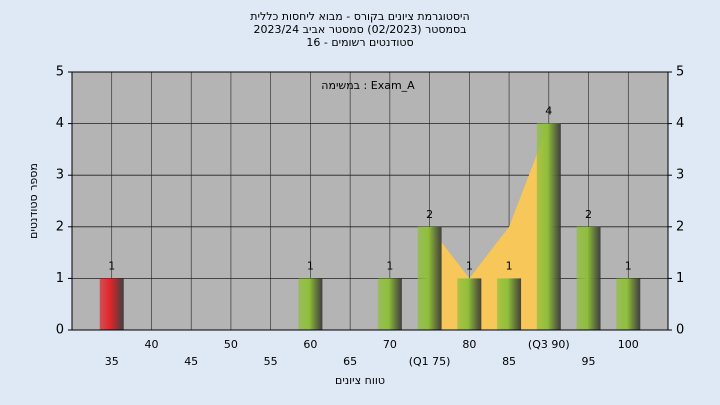 The width and height of the screenshot is (720, 405). What do you see at coordinates (680, 226) in the screenshot?
I see `y2-tick-label: 2` at bounding box center [680, 226].